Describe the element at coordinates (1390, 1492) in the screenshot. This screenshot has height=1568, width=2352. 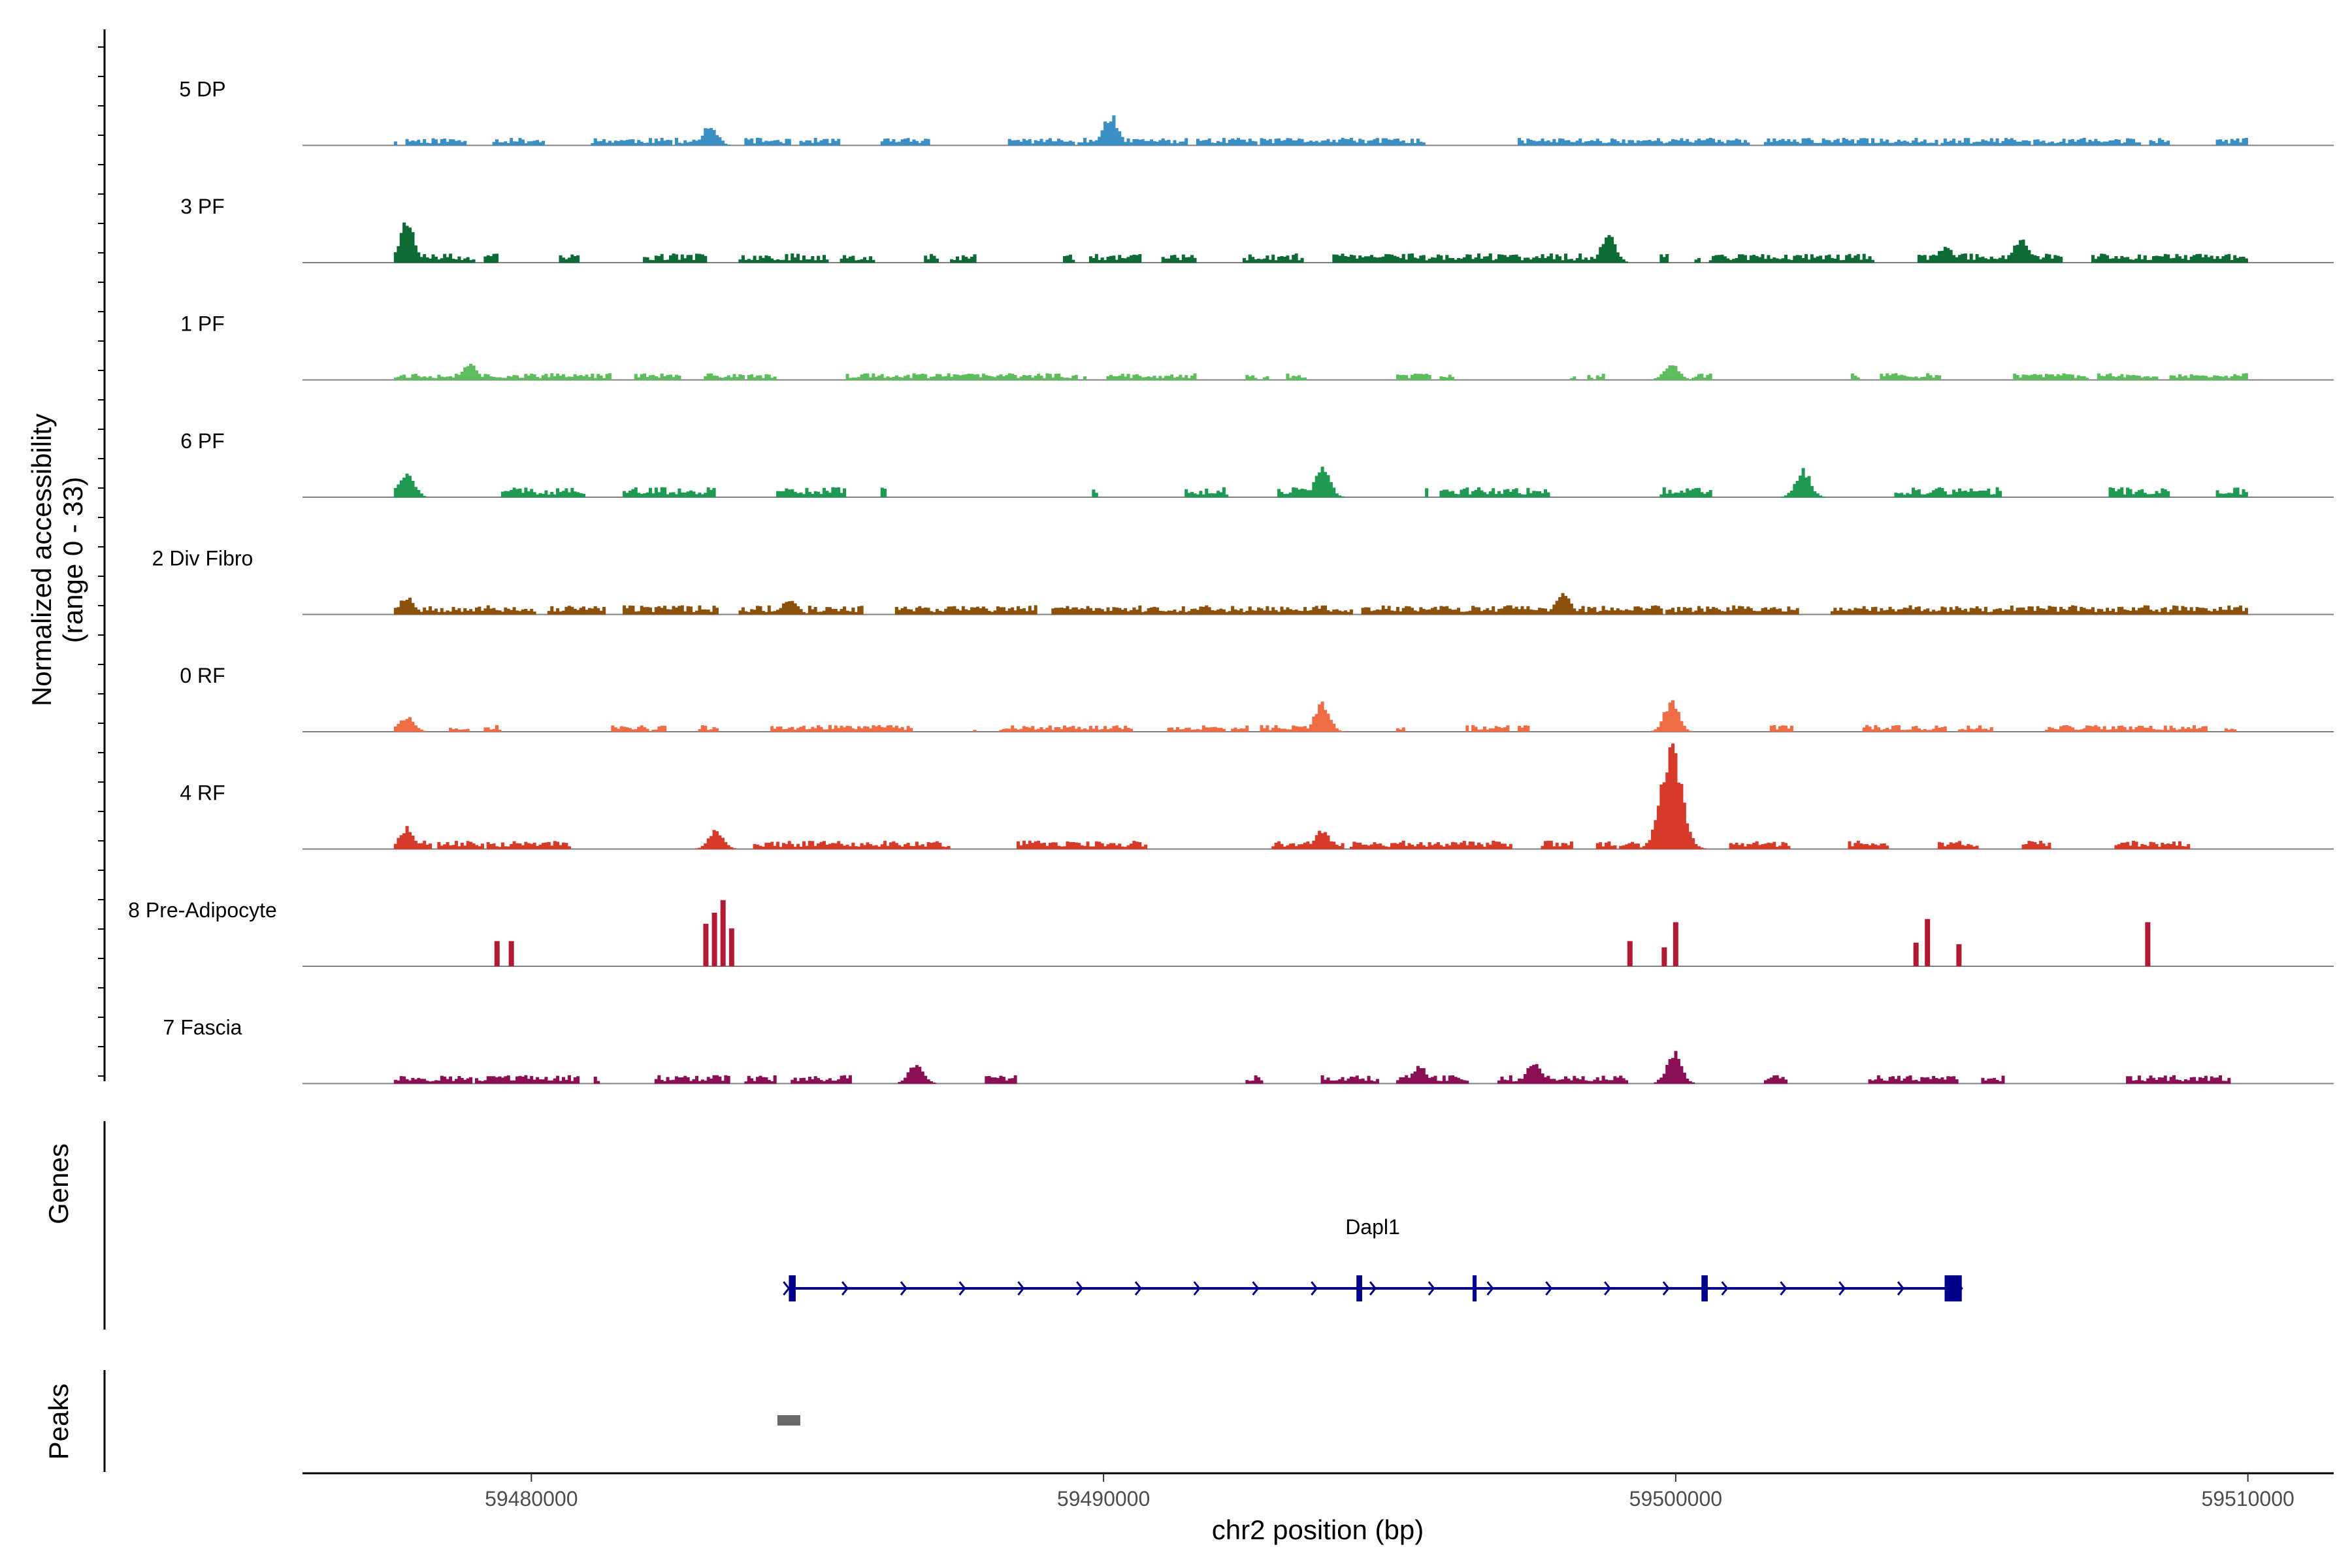
I see `x-axis-ticks: 59480000 59490000 59500000 59510000` at that location.